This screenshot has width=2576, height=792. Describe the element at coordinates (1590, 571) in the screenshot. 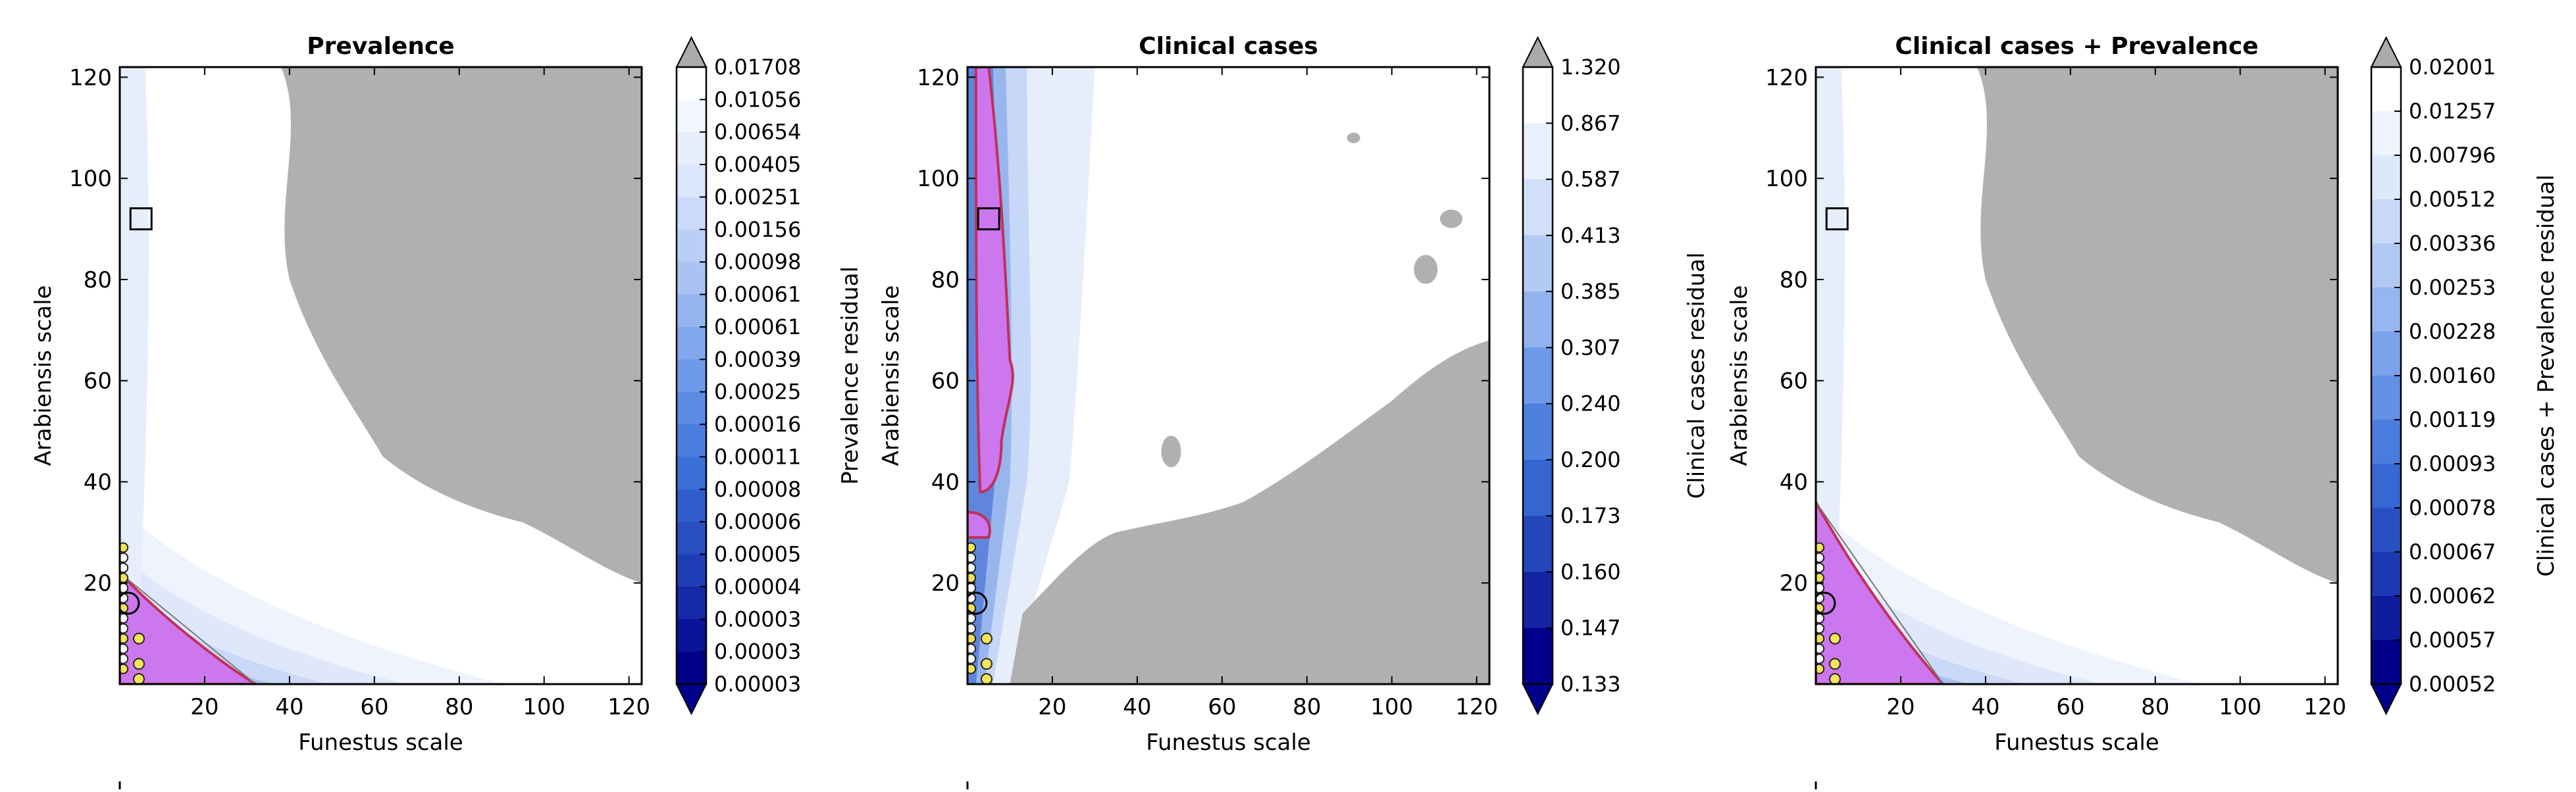

I see `colorbar-tick-label: 0.160` at that location.